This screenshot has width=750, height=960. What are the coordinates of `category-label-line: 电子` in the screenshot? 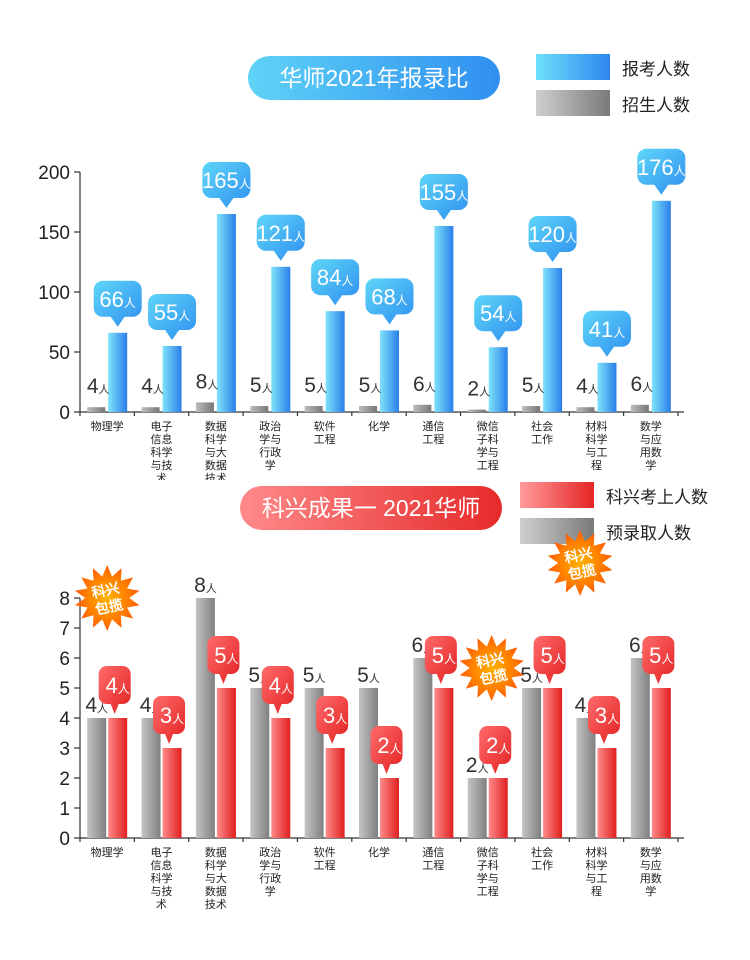 It's located at (162, 426).